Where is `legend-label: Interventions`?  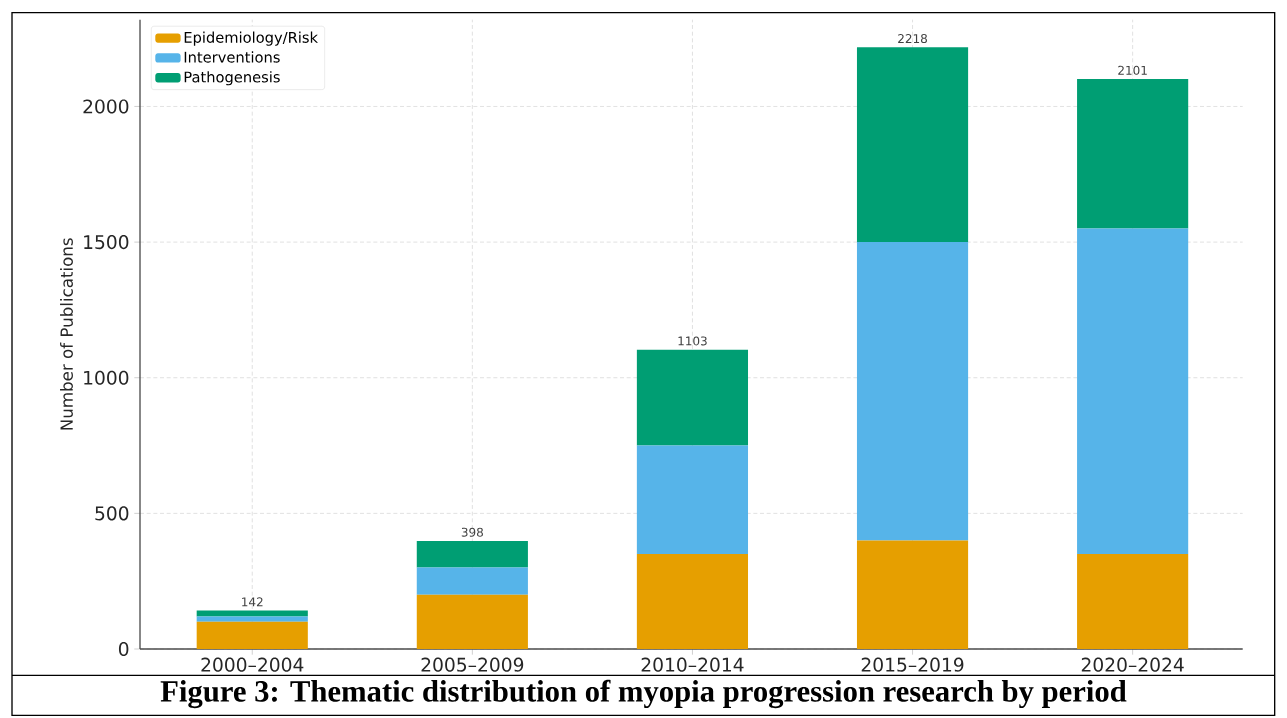 legend-label: Interventions is located at coordinates (232, 57).